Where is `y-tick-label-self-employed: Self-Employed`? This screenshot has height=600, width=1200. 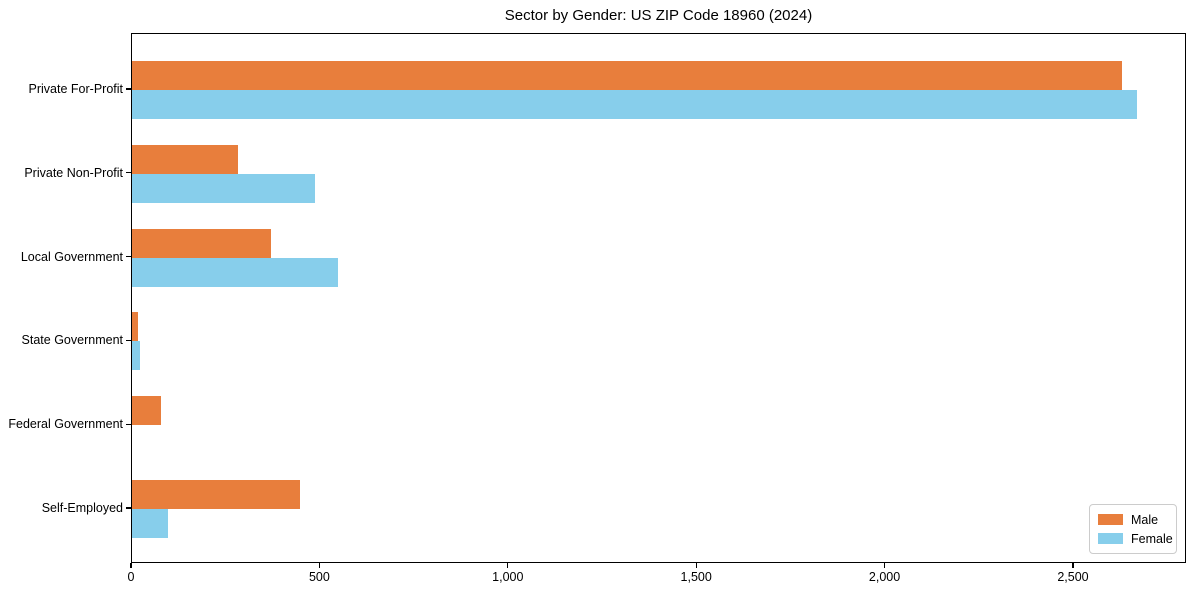 y-tick-label-self-employed: Self-Employed is located at coordinates (82, 508).